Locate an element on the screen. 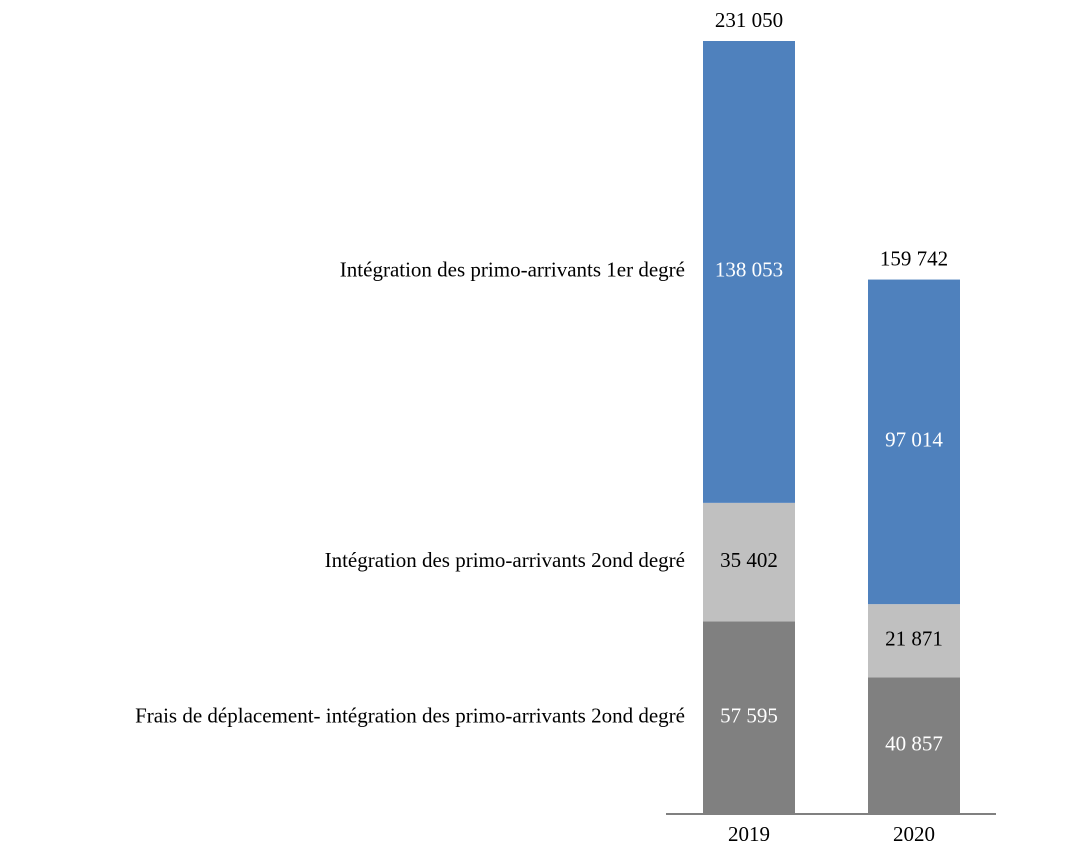 The width and height of the screenshot is (1078, 864). x-tick-label: 2019 is located at coordinates (749, 834).